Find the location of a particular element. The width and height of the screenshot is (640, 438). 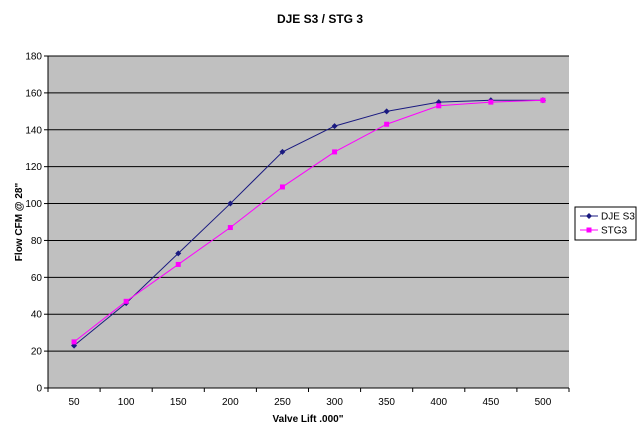

x-tick-label: 350 is located at coordinates (386, 402).